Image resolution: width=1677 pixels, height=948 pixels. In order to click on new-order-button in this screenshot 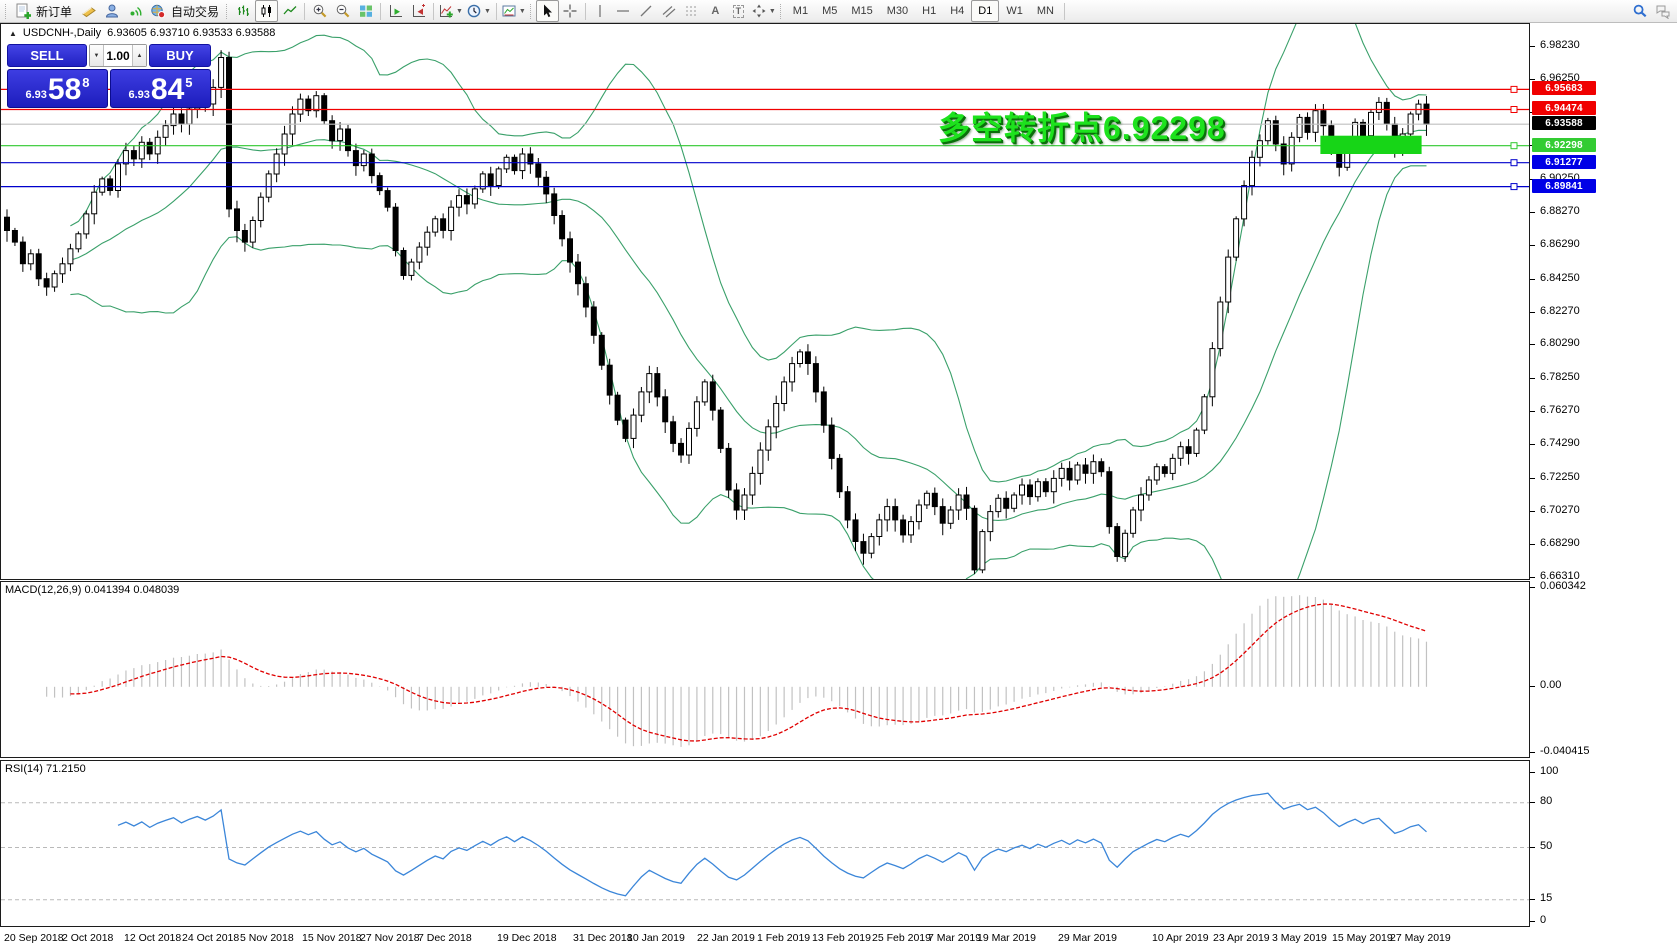, I will do `click(22, 11)`.